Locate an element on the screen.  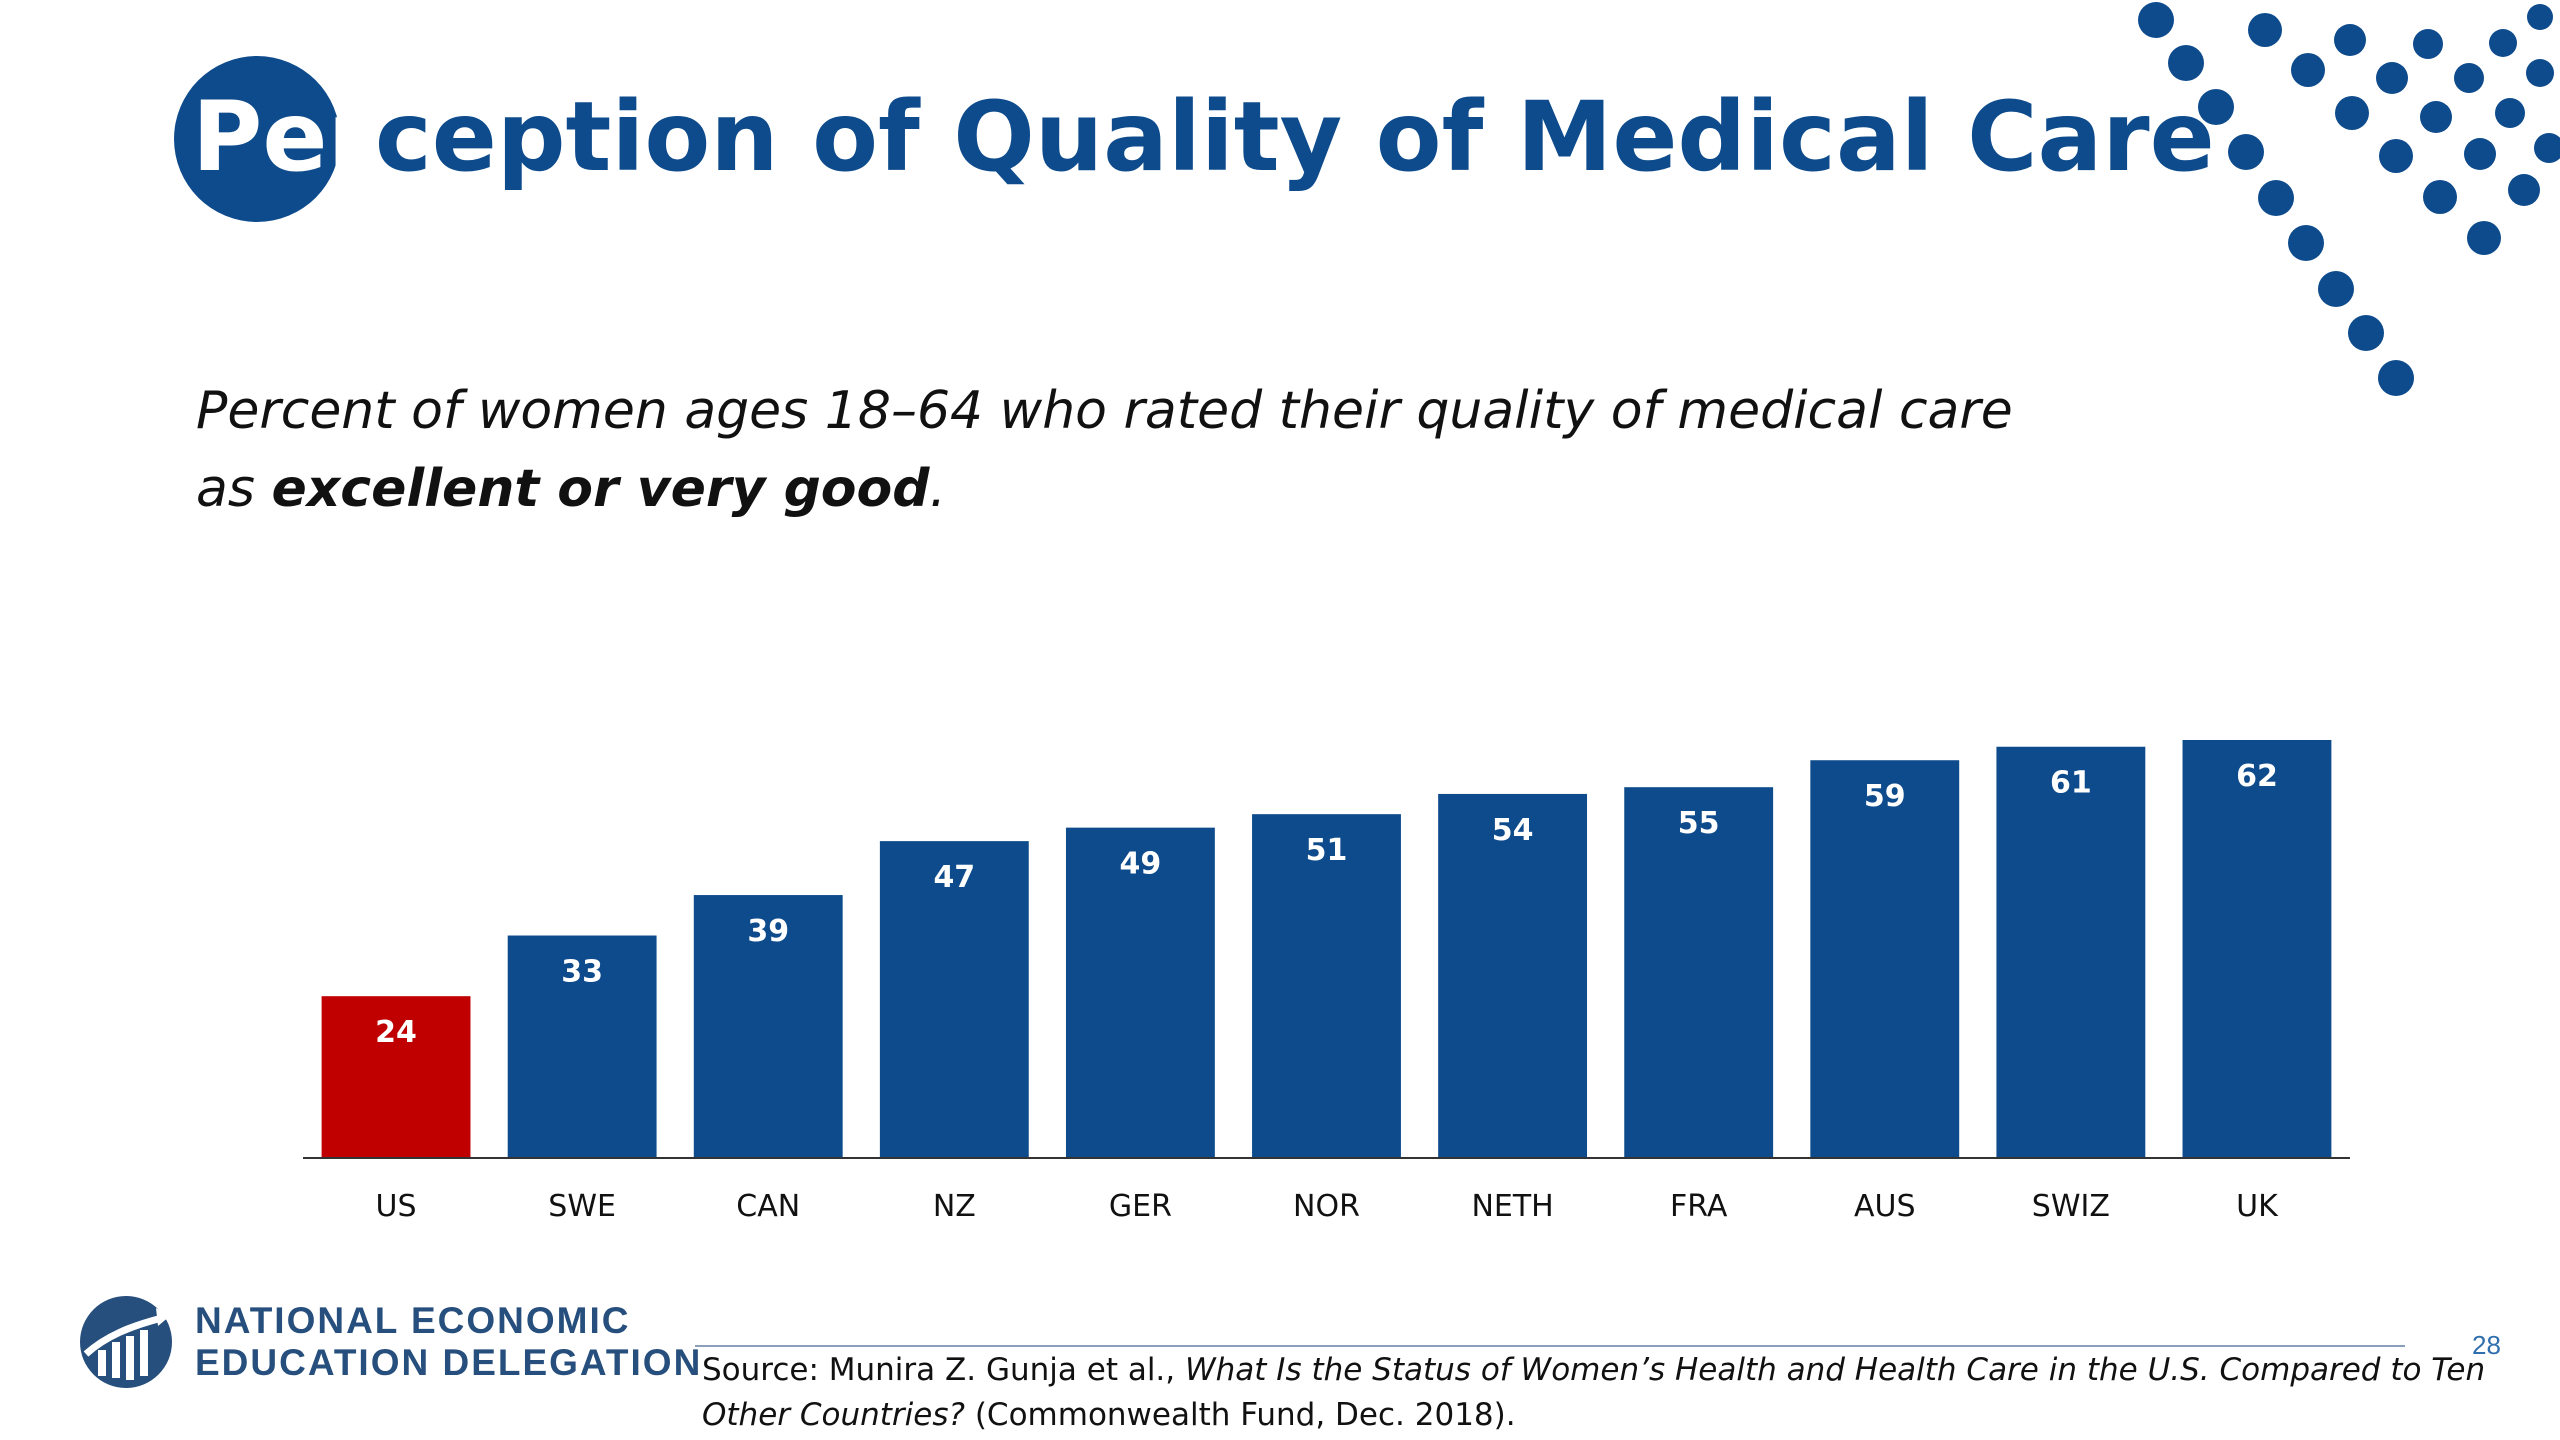
bar-nz is located at coordinates (954, 999).